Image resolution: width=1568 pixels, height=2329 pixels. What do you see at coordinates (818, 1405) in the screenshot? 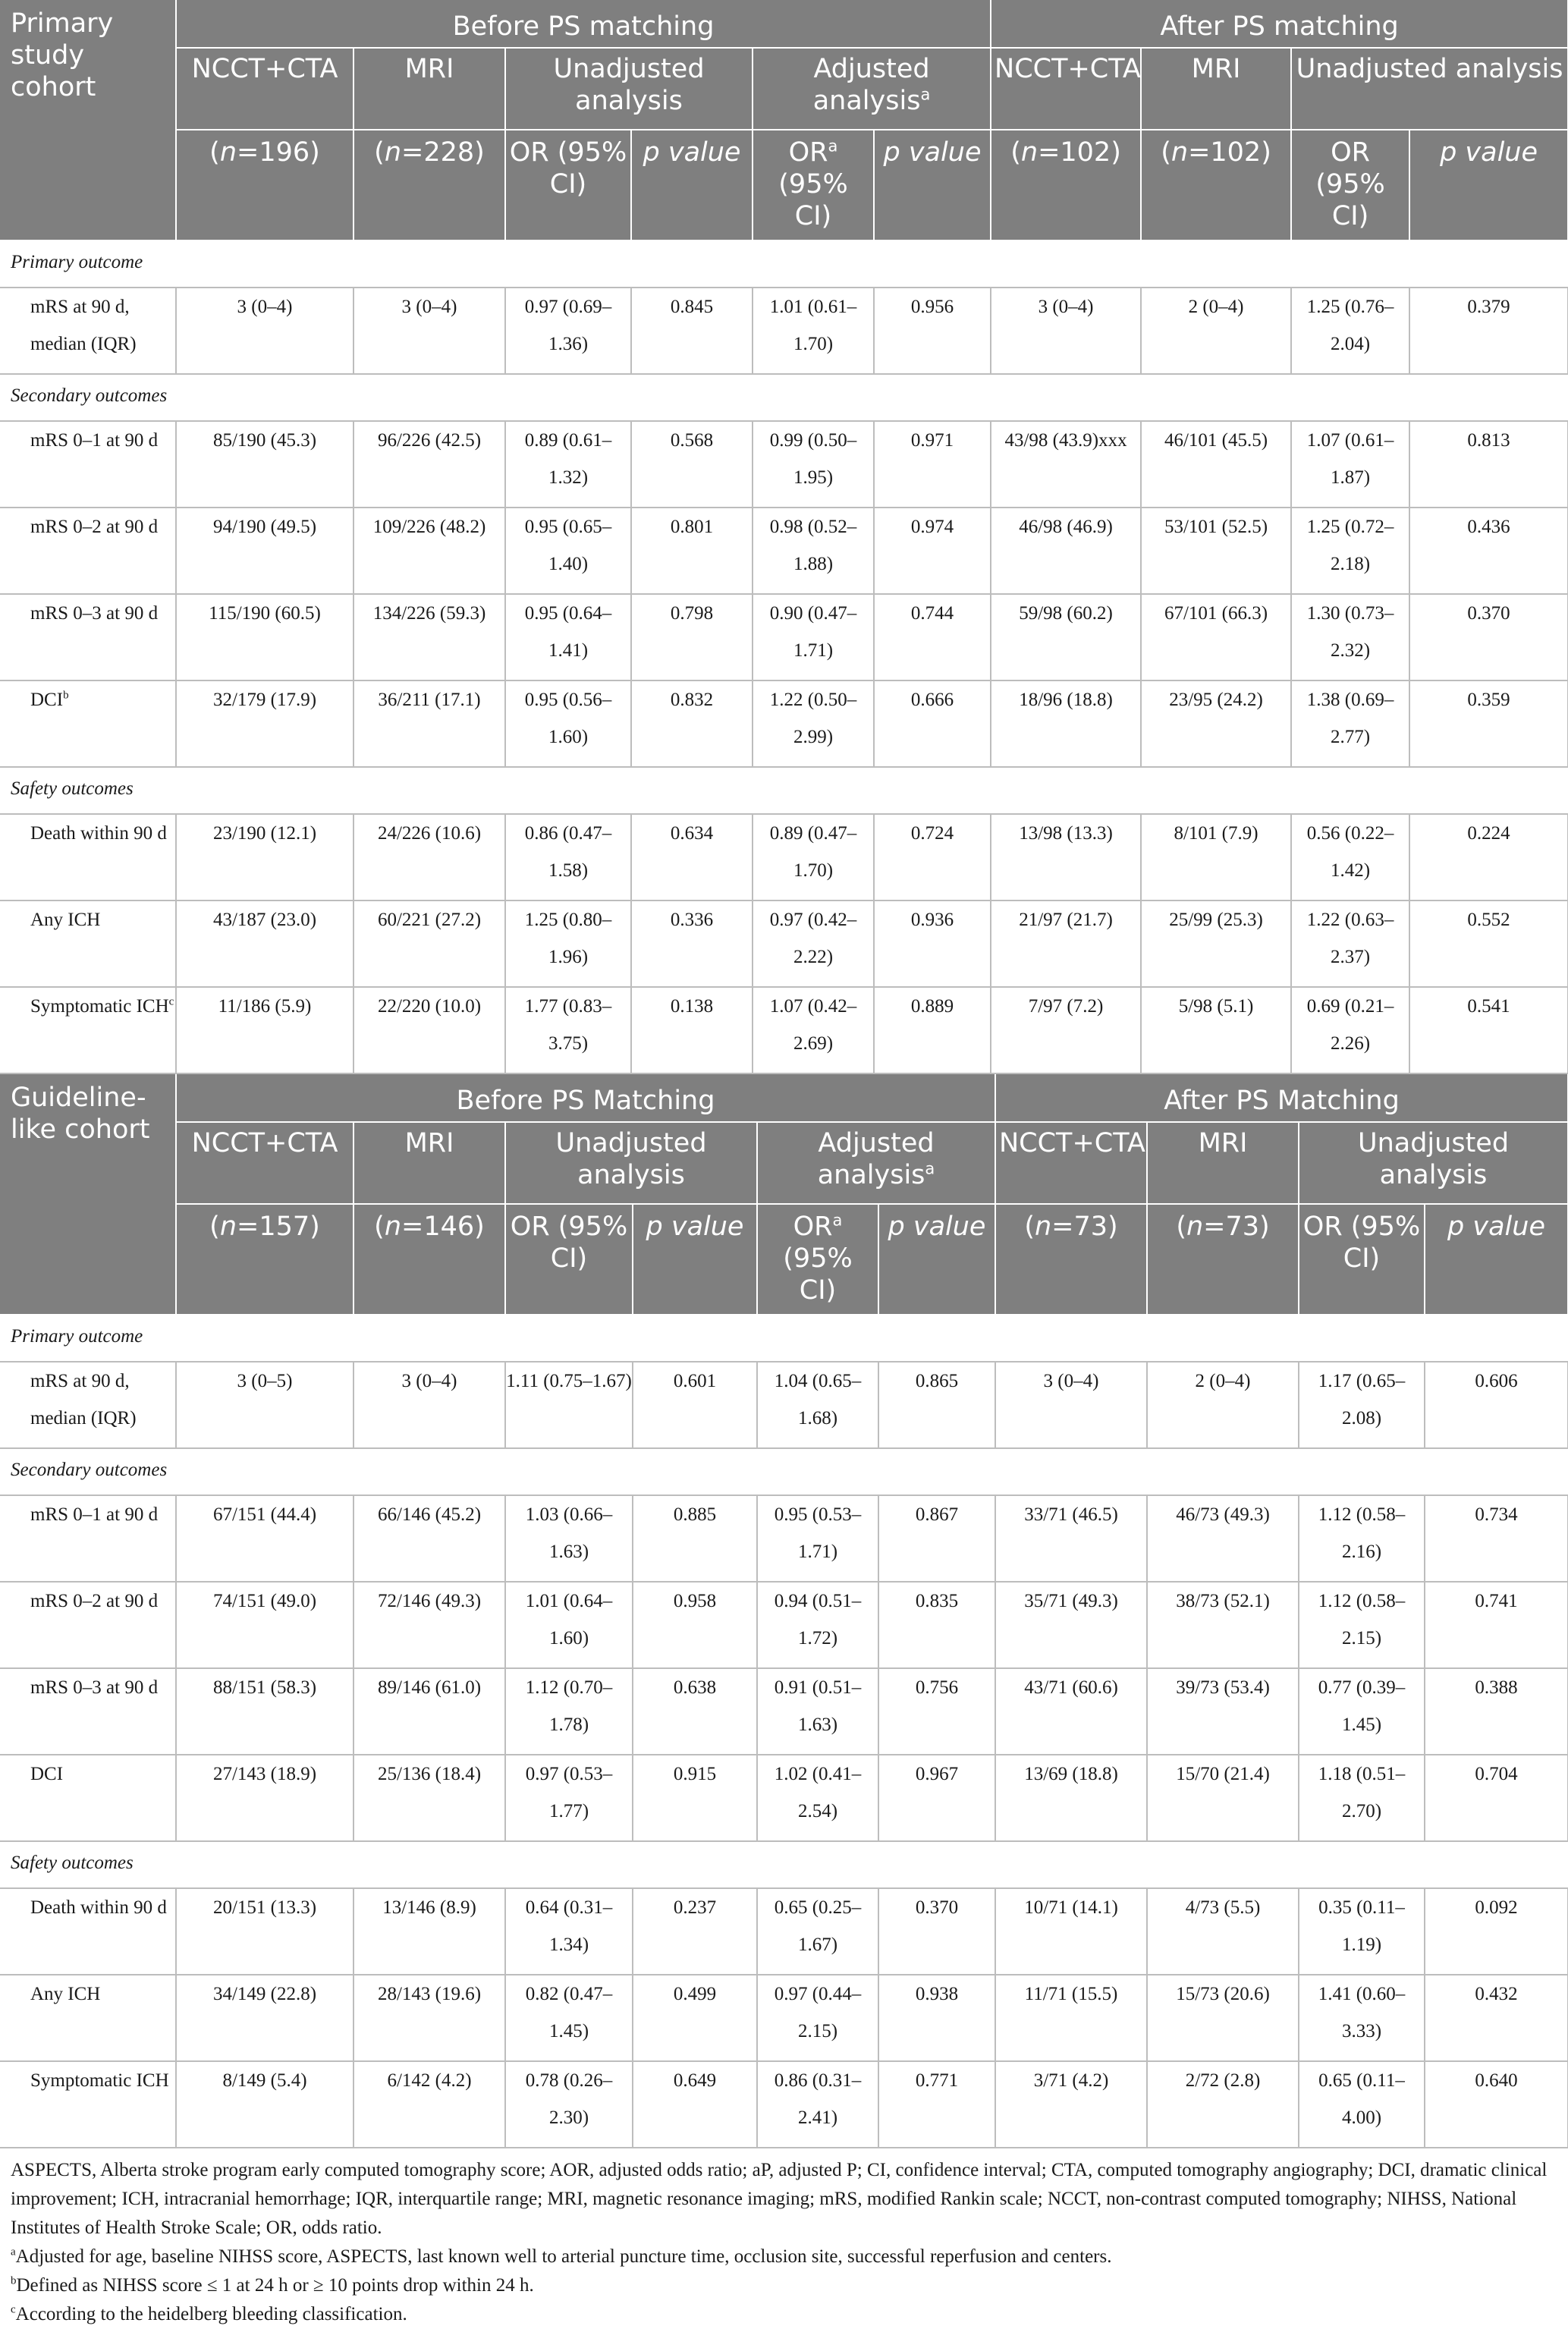
I see `cell-value: 1.04 (0.65–1.68)` at bounding box center [818, 1405].